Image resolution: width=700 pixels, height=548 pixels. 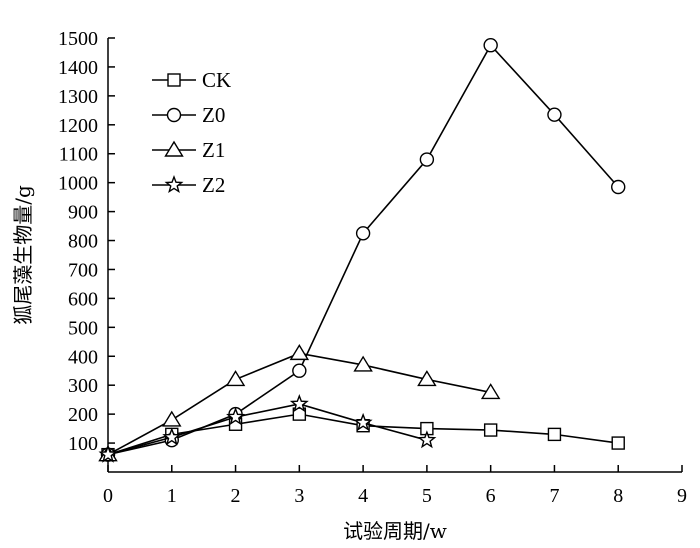 What do you see at coordinates (213, 185) in the screenshot?
I see `legend-label-z2: Z2` at bounding box center [213, 185].